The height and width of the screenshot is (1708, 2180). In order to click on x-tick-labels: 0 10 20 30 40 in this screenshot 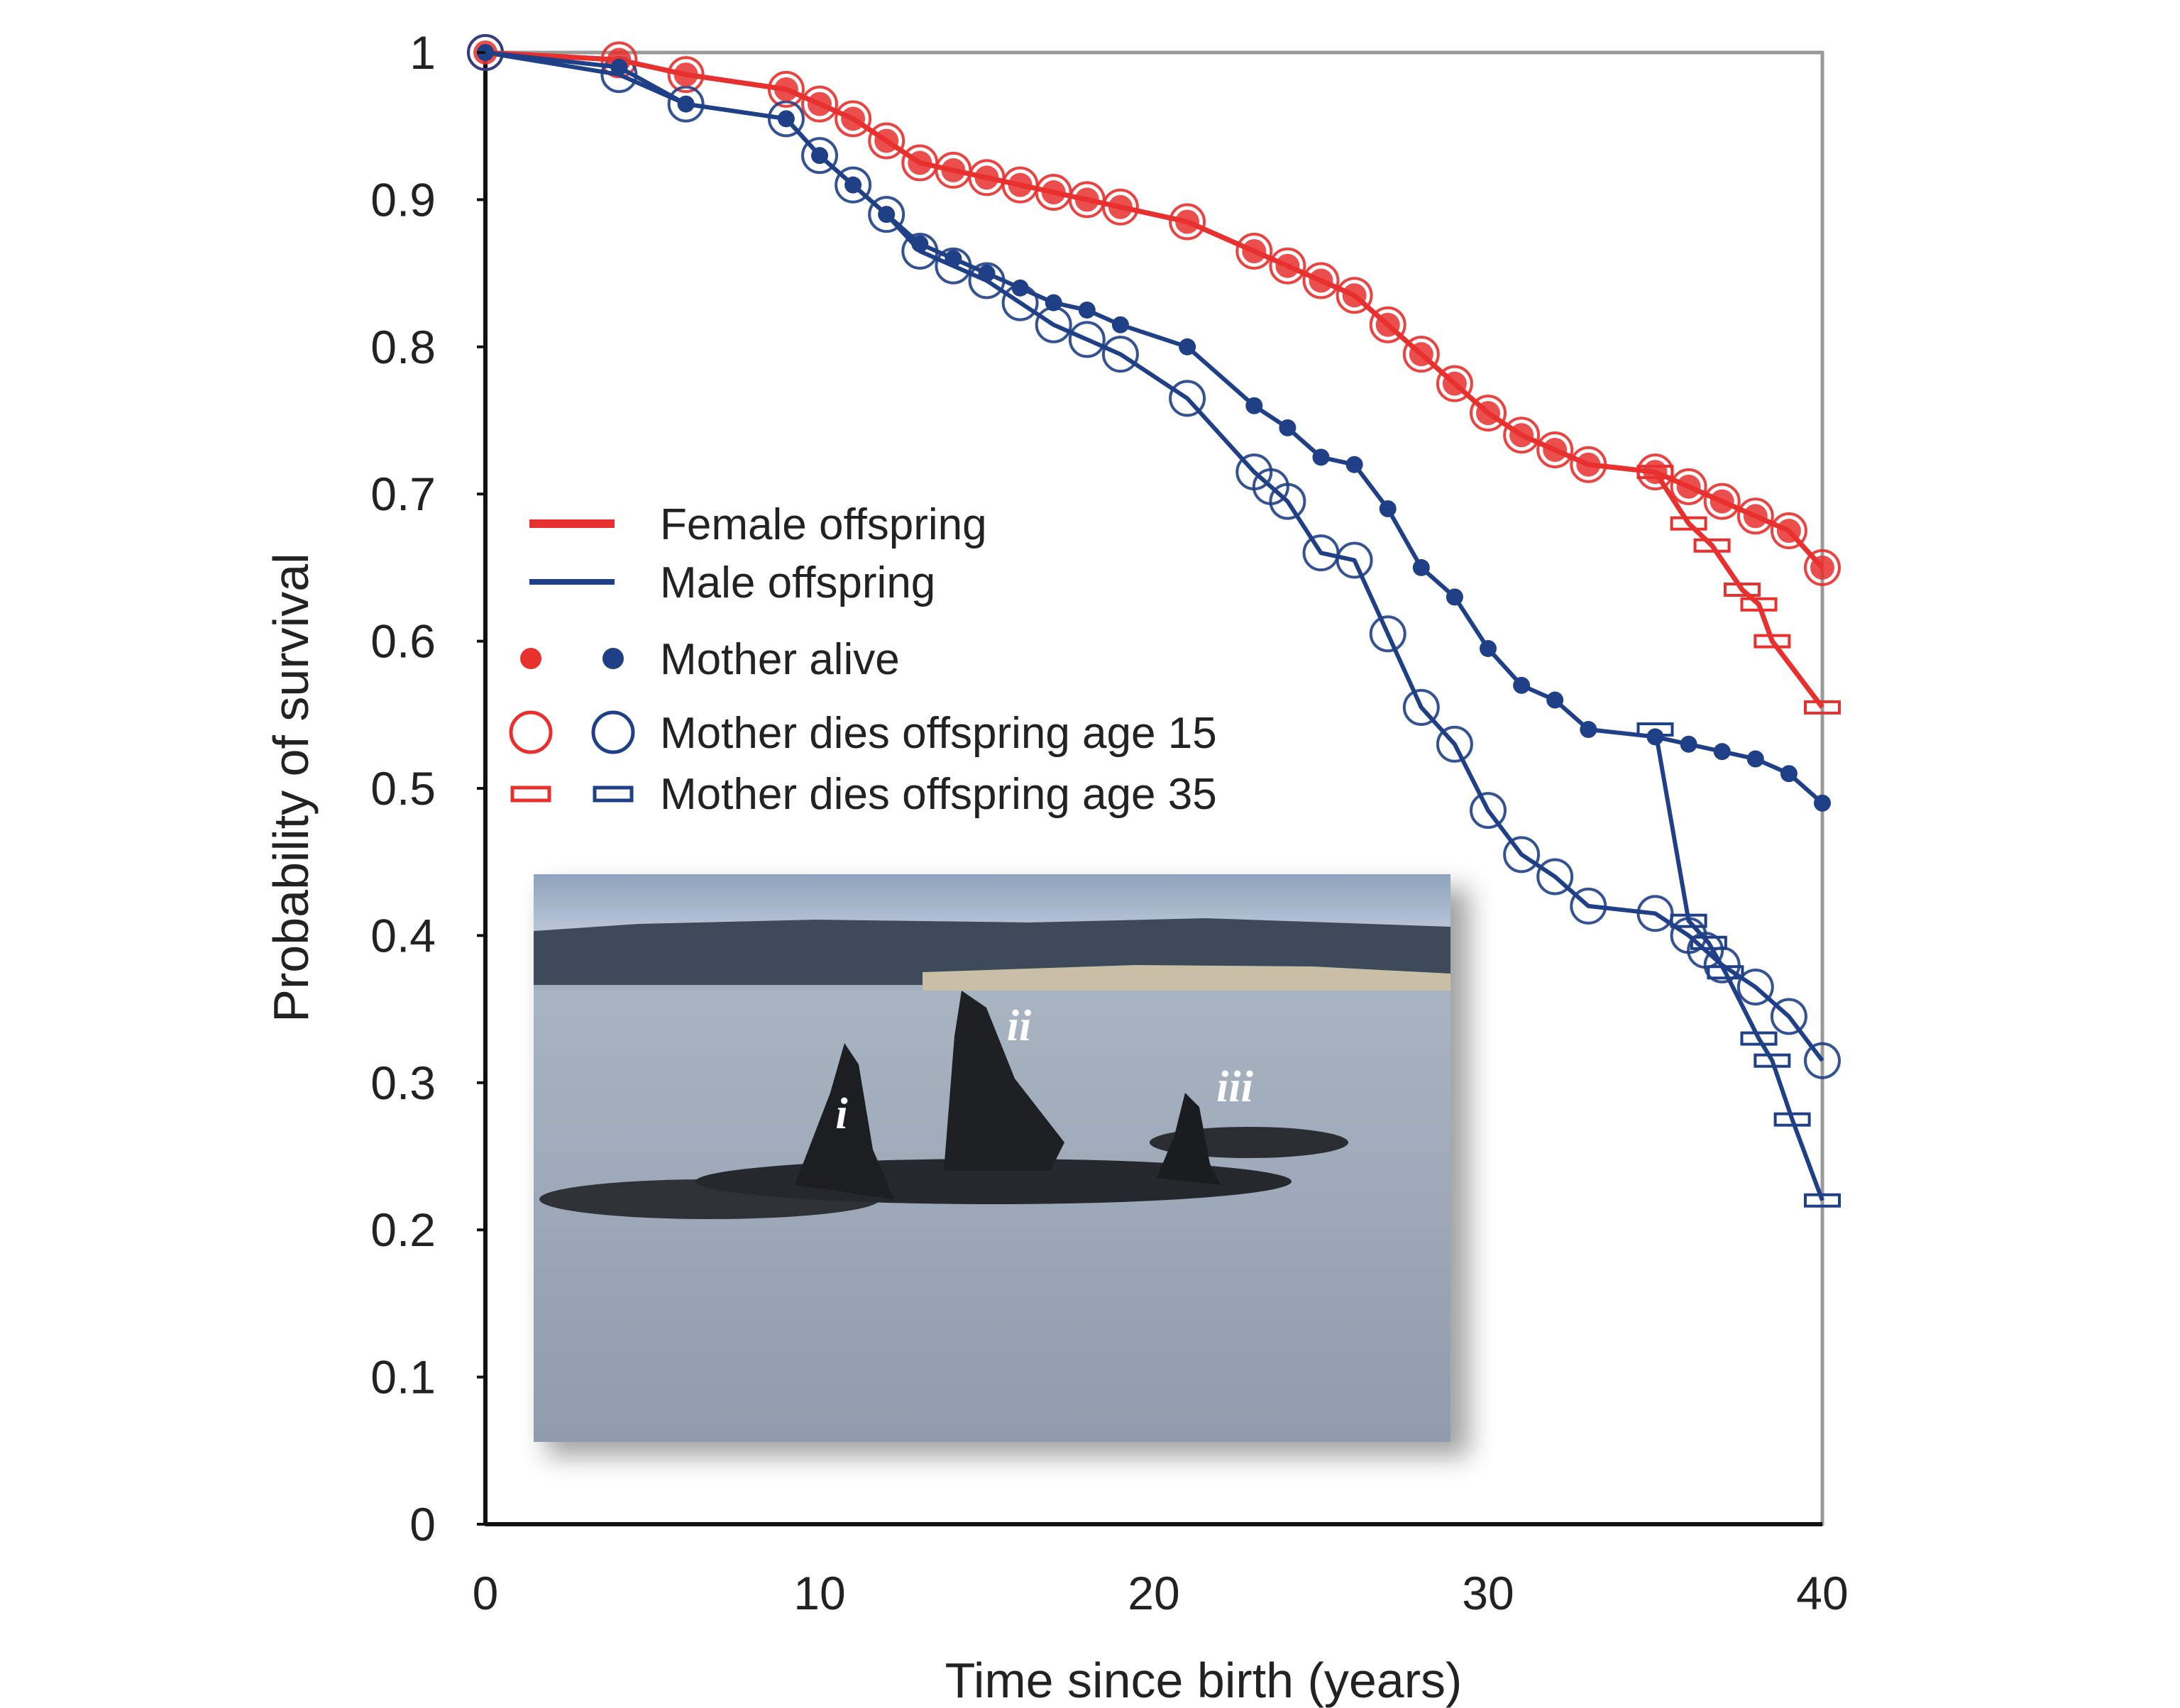, I will do `click(1161, 1593)`.